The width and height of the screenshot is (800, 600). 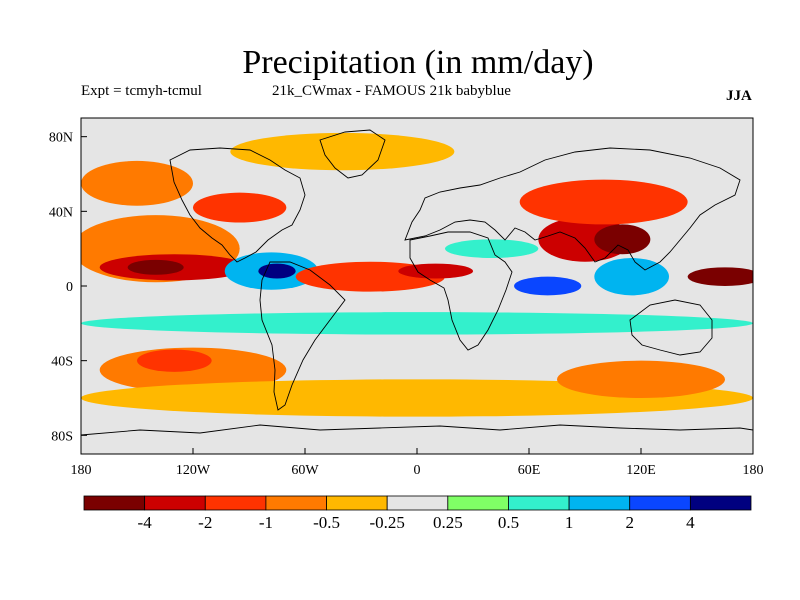 I want to click on x-tick-label: 60W, so click(x=305, y=470).